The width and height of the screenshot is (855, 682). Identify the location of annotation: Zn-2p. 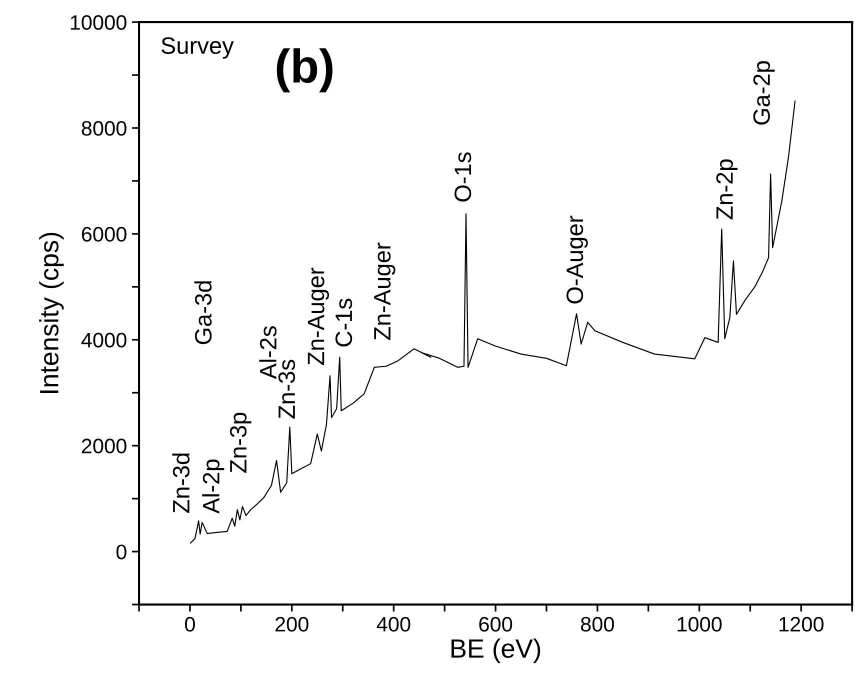
(727, 189).